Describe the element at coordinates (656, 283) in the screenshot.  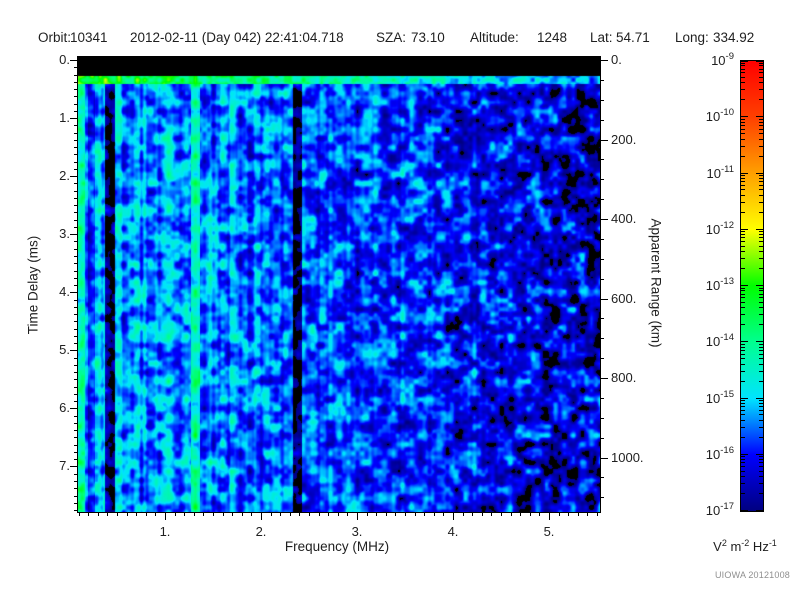
I see `y-axis-right-label: Apparent Range (km)` at that location.